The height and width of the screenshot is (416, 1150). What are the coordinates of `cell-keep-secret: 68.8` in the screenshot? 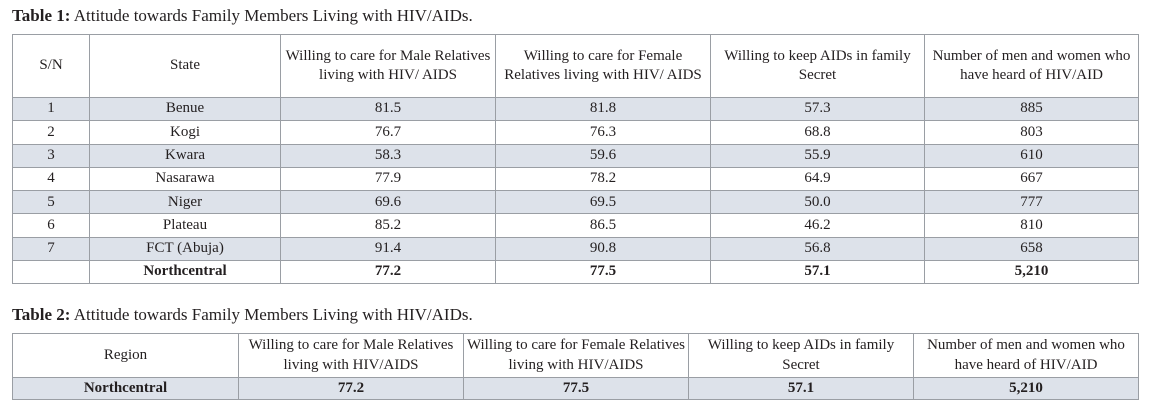 It's located at (817, 132).